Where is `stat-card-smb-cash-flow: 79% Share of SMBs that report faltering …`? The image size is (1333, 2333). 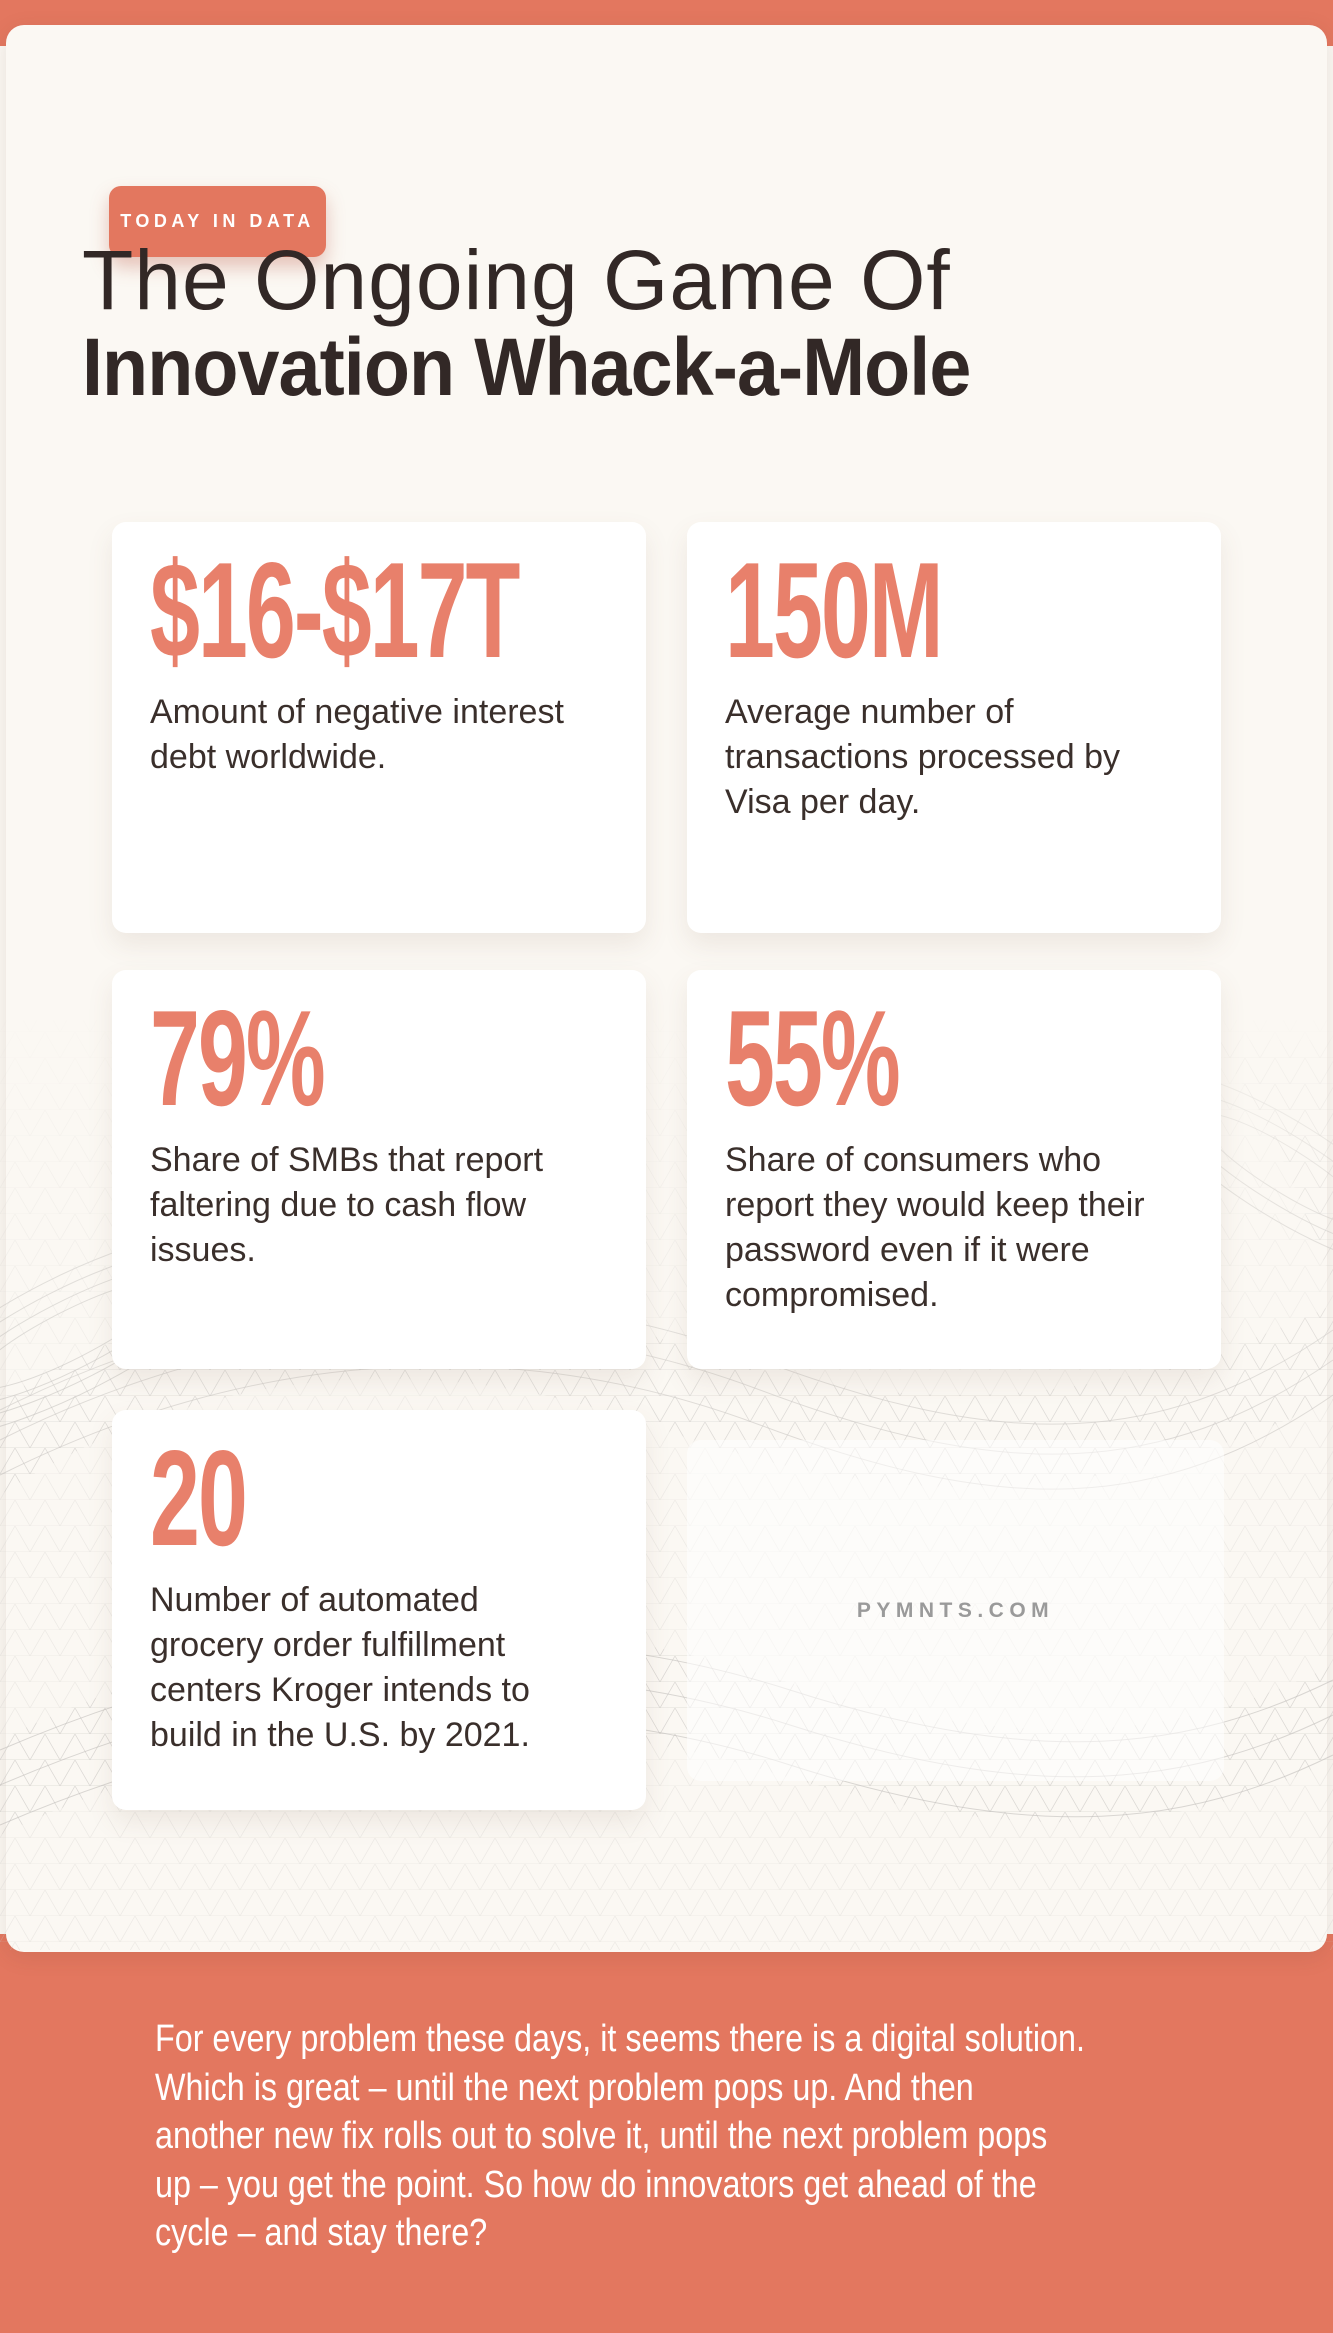 stat-card-smb-cash-flow: 79% Share of SMBs that report faltering … is located at coordinates (379, 1169).